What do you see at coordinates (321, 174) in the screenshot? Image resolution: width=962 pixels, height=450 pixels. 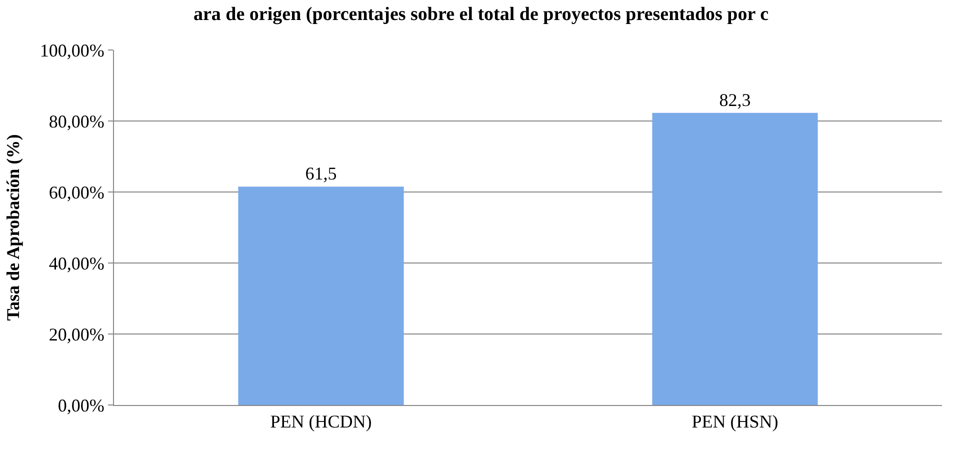 I see `data-label: 61,5` at bounding box center [321, 174].